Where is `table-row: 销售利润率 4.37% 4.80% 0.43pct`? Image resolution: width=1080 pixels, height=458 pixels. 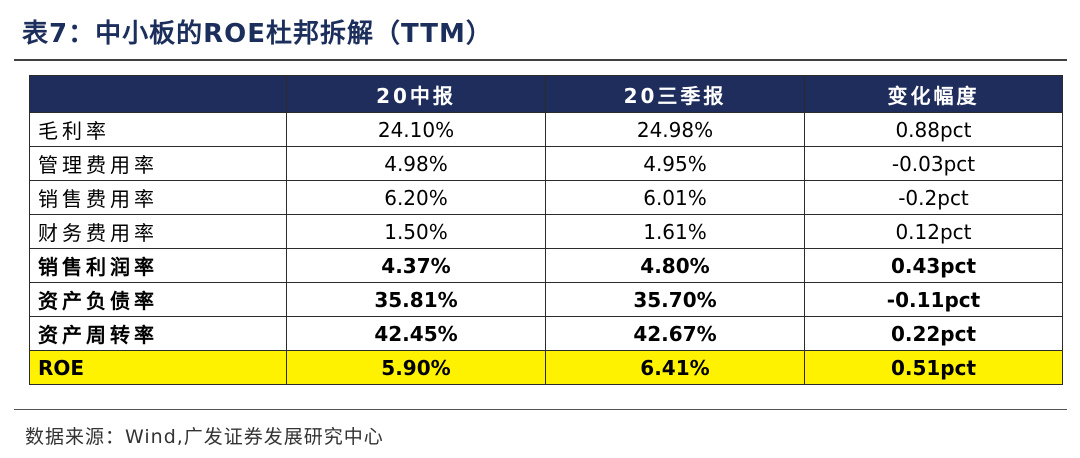
table-row: 销售利润率 4.37% 4.80% 0.43pct is located at coordinates (546, 265).